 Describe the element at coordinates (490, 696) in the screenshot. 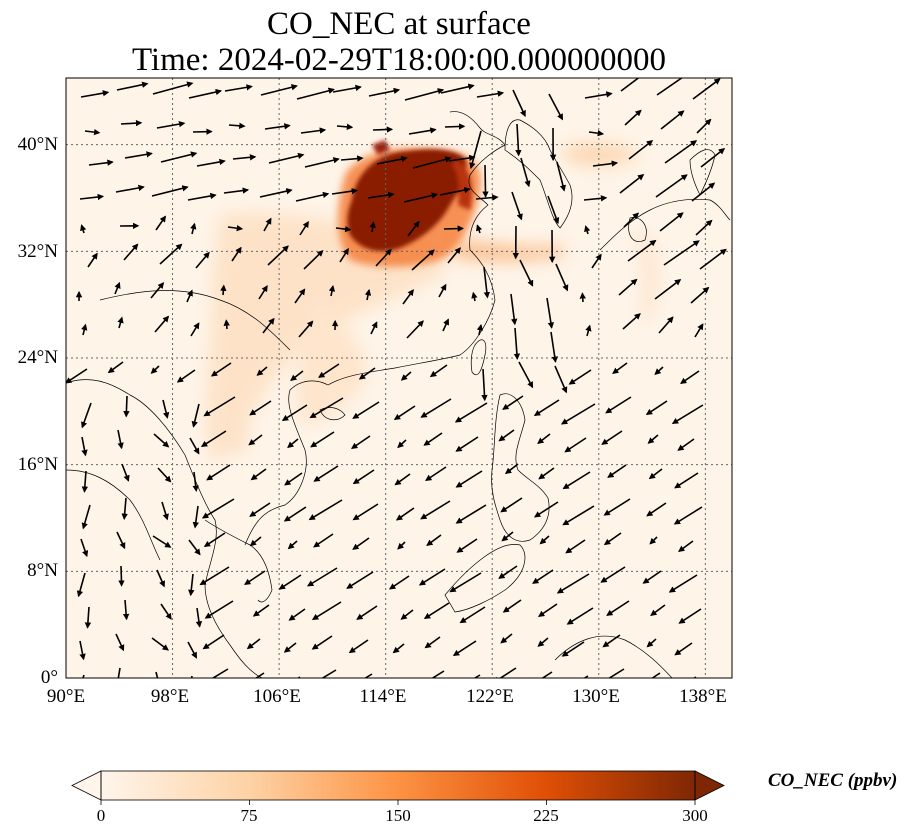

I see `lon-tick-122: 122°E` at that location.